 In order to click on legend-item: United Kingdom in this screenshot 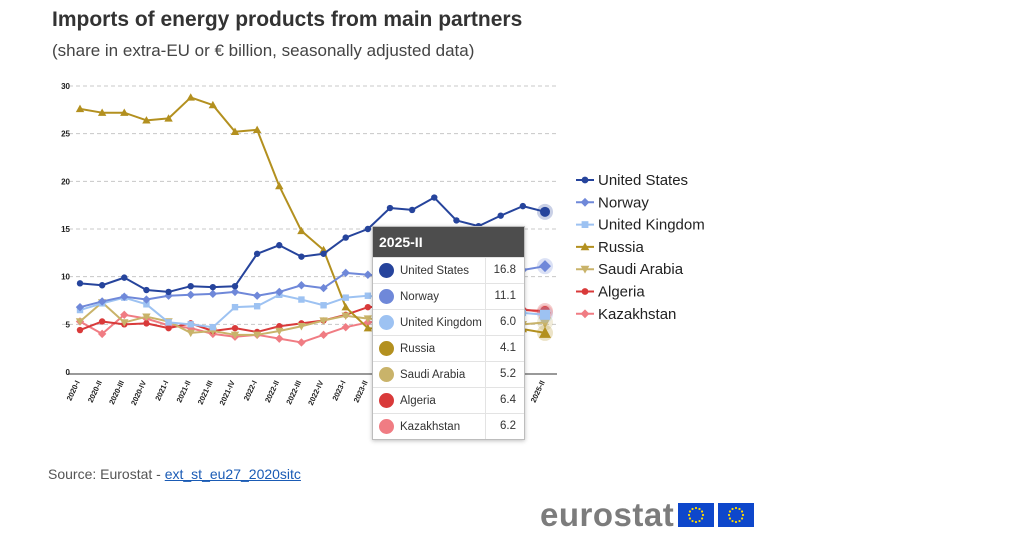, I will do `click(640, 225)`.